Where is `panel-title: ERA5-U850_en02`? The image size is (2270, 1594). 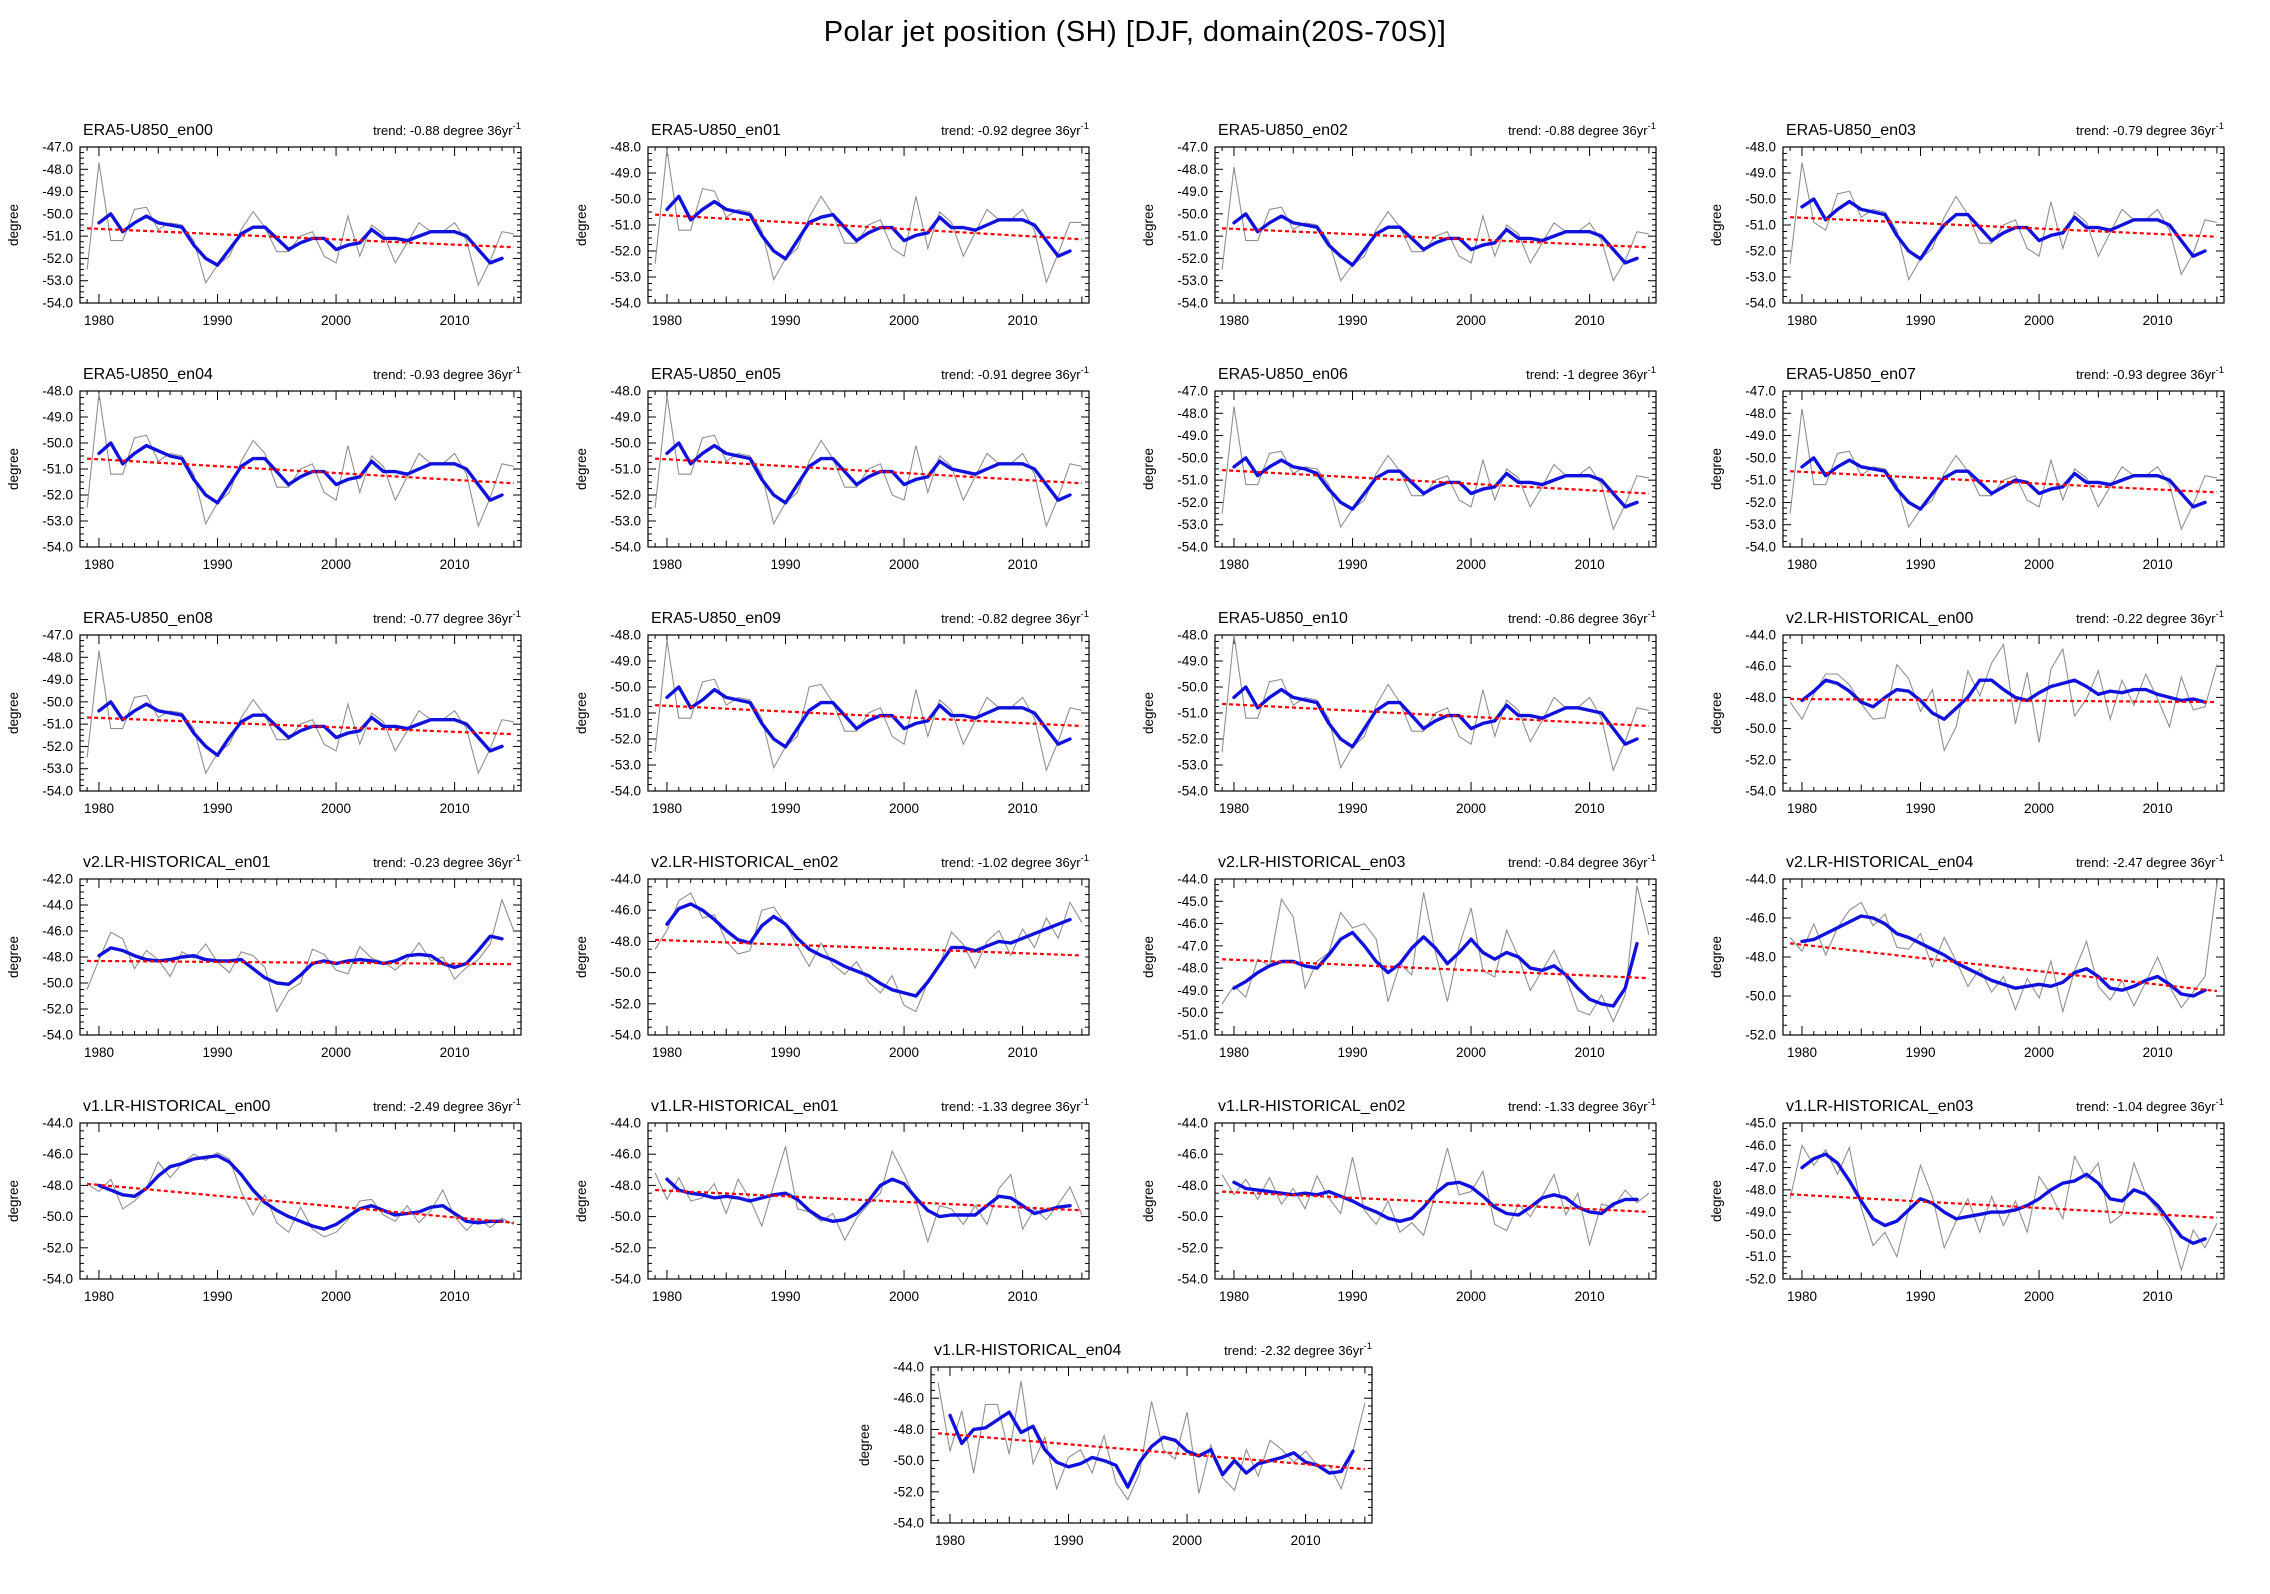 panel-title: ERA5-U850_en02 is located at coordinates (1283, 130).